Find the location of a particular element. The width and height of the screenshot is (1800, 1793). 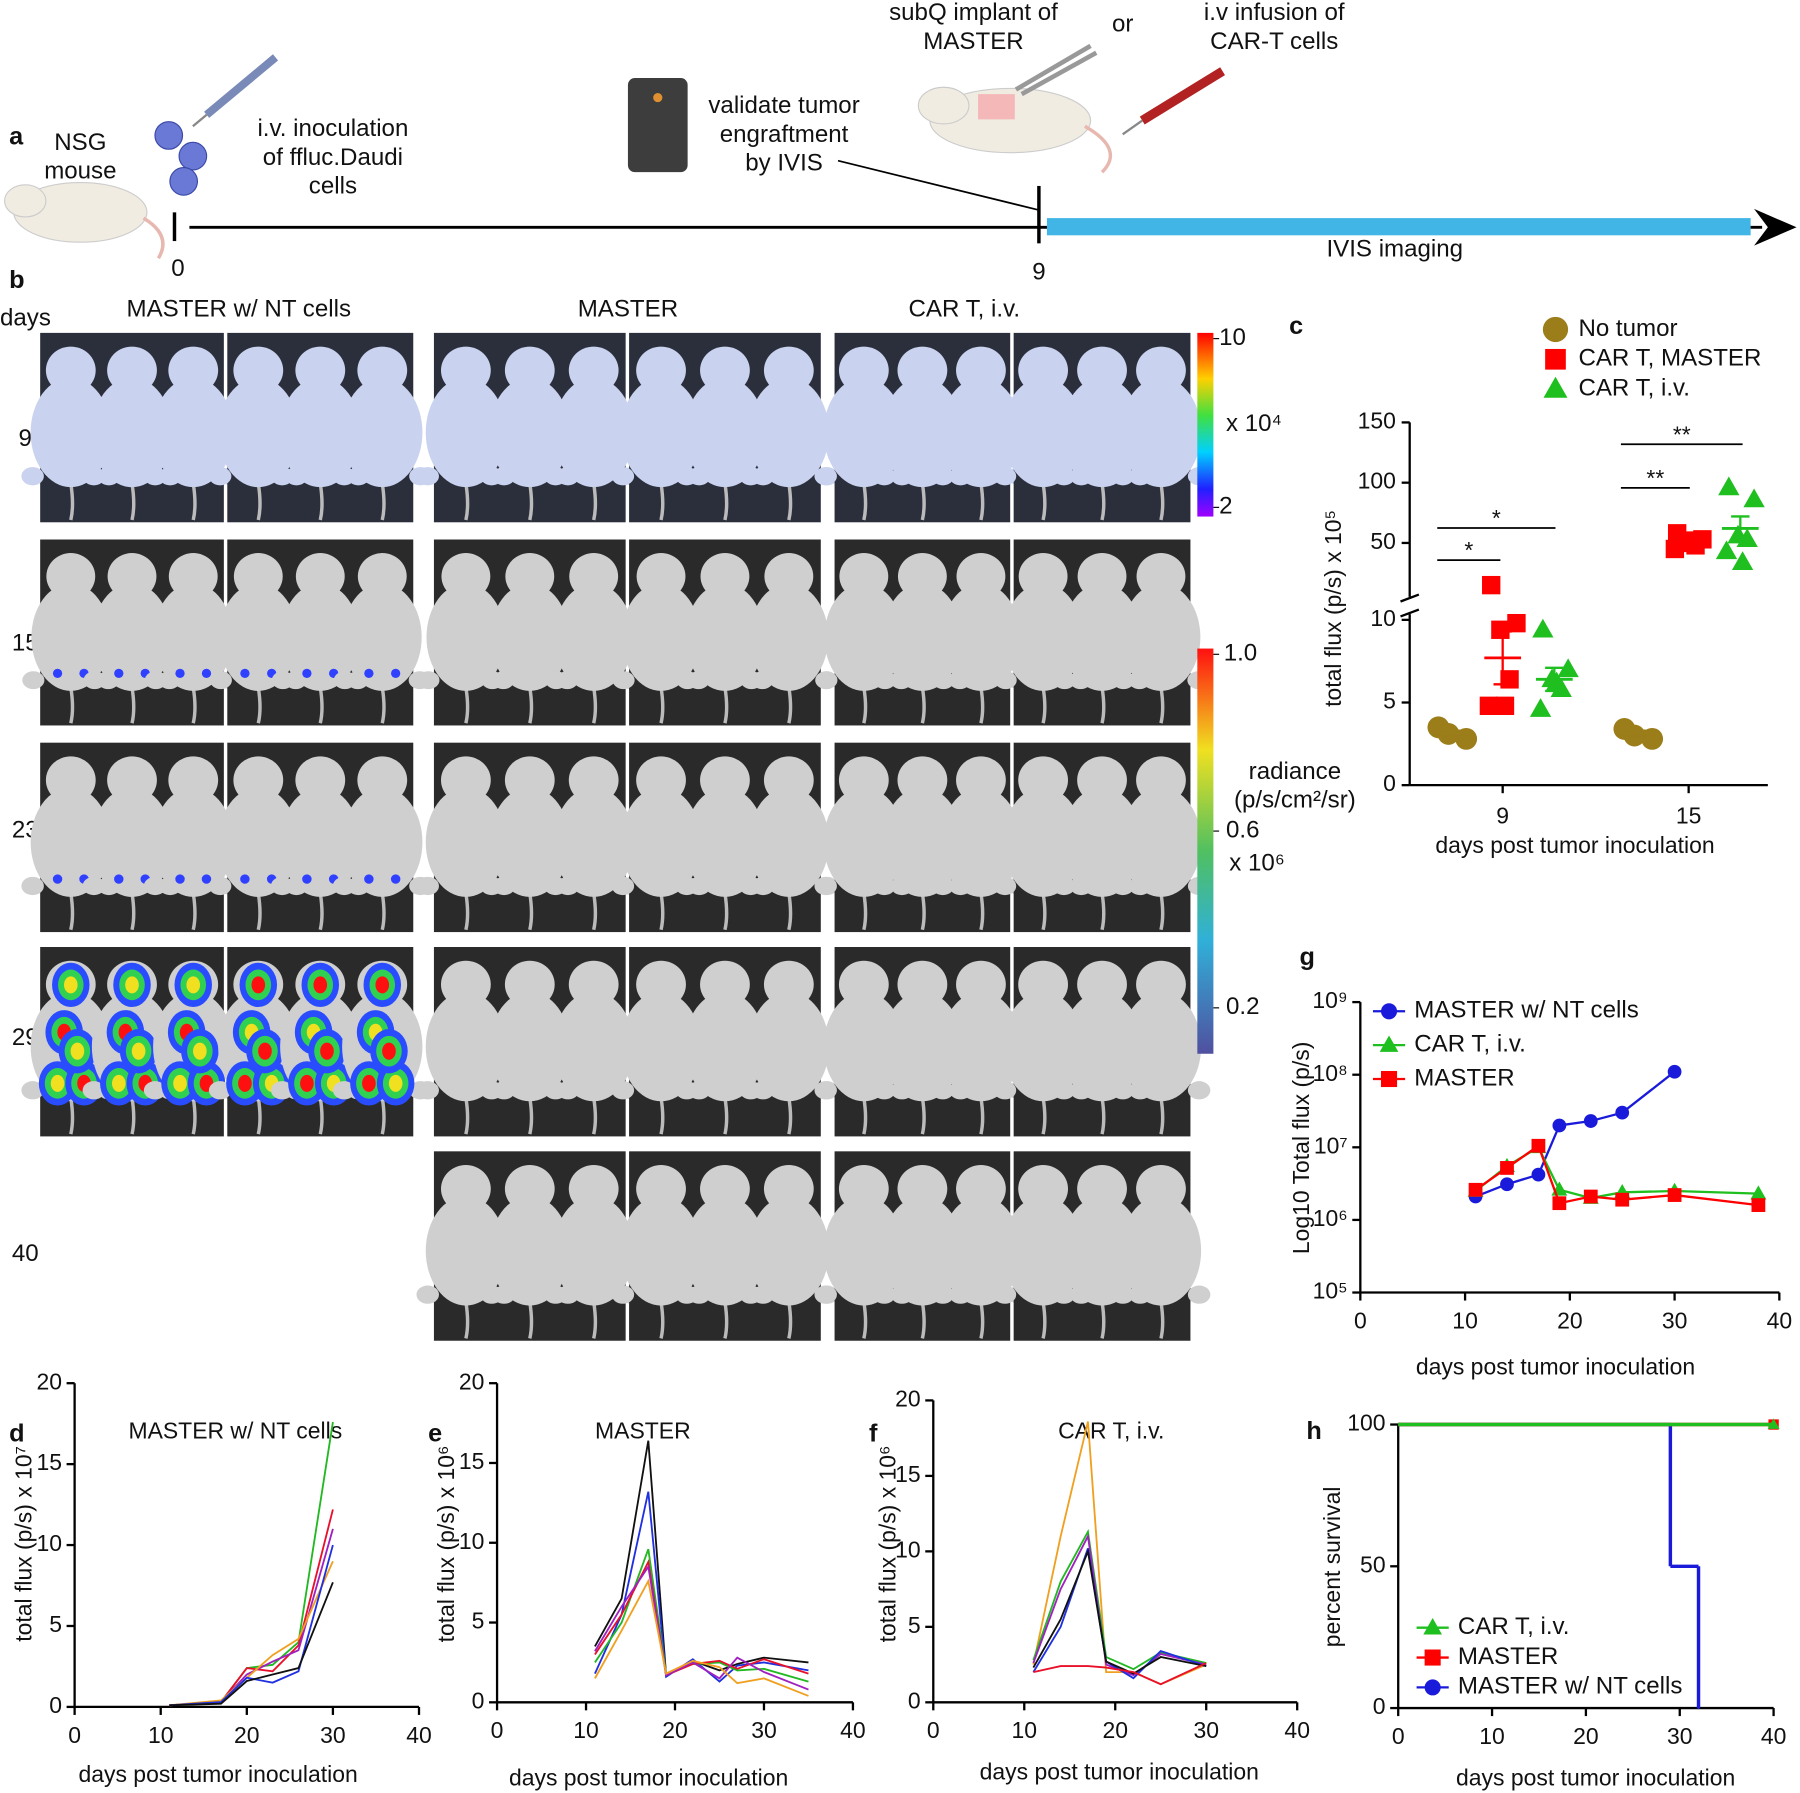

needle is located at coordinates (200, 120).